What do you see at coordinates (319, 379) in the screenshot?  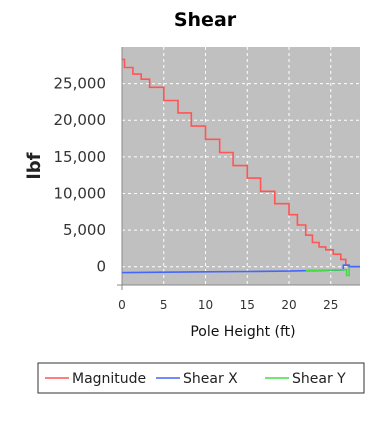 I see `legend-label-2: Shear Y` at bounding box center [319, 379].